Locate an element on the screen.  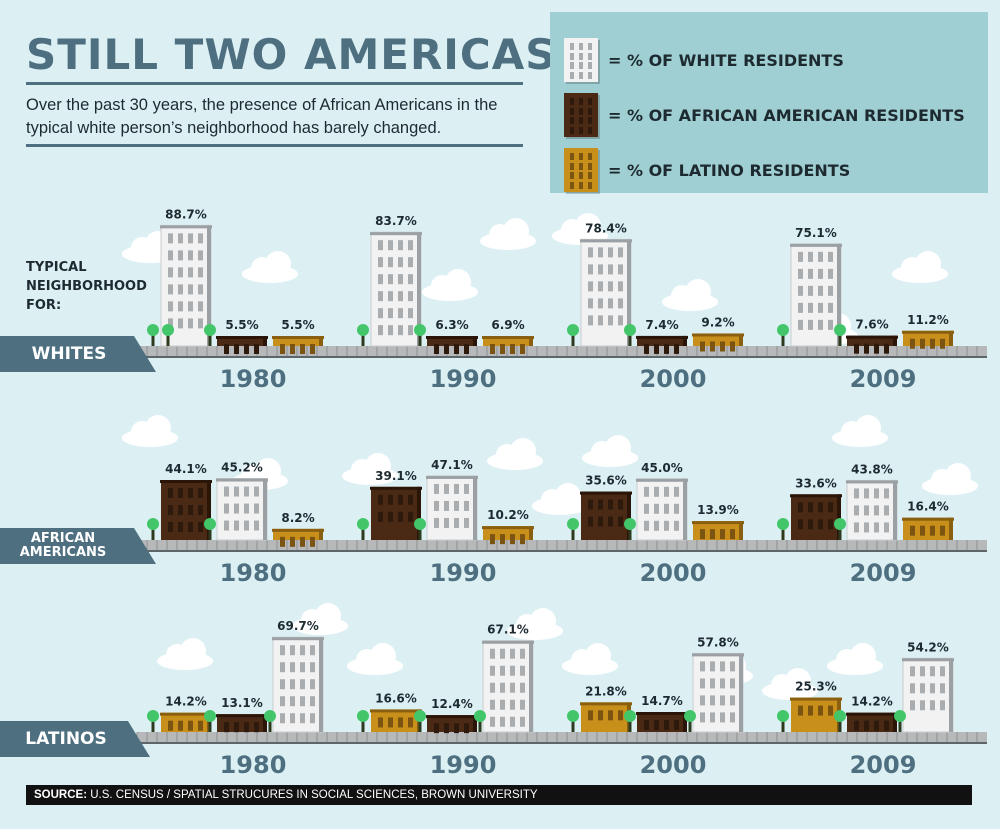
legend-item-white: = % OF WHITE RESIDENTS is located at coordinates (774, 60).